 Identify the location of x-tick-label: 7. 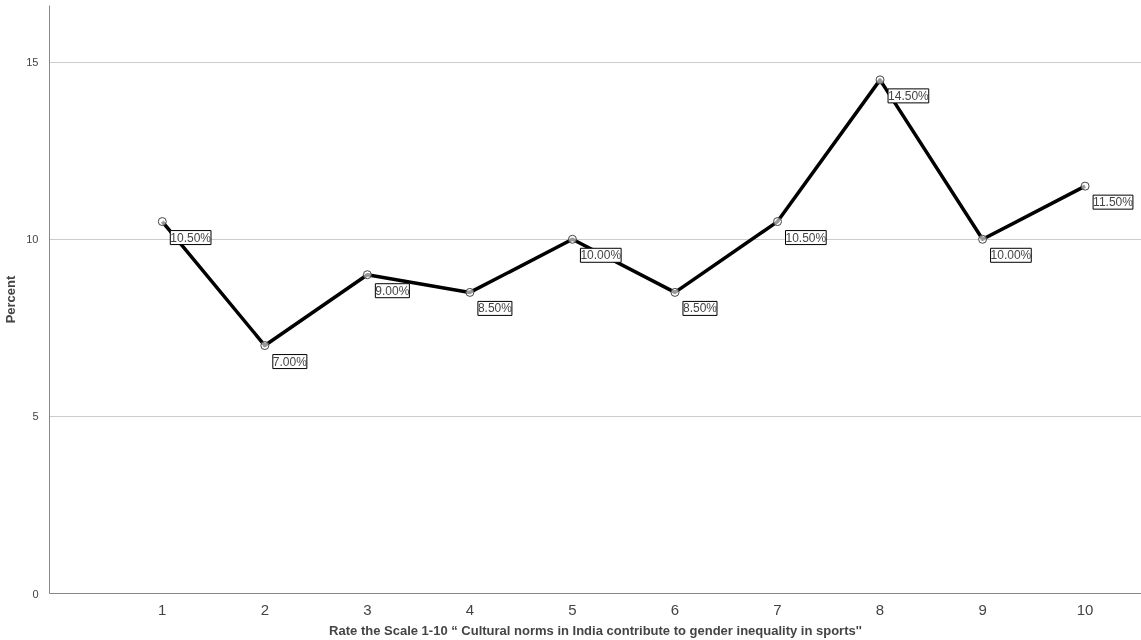
(777, 609).